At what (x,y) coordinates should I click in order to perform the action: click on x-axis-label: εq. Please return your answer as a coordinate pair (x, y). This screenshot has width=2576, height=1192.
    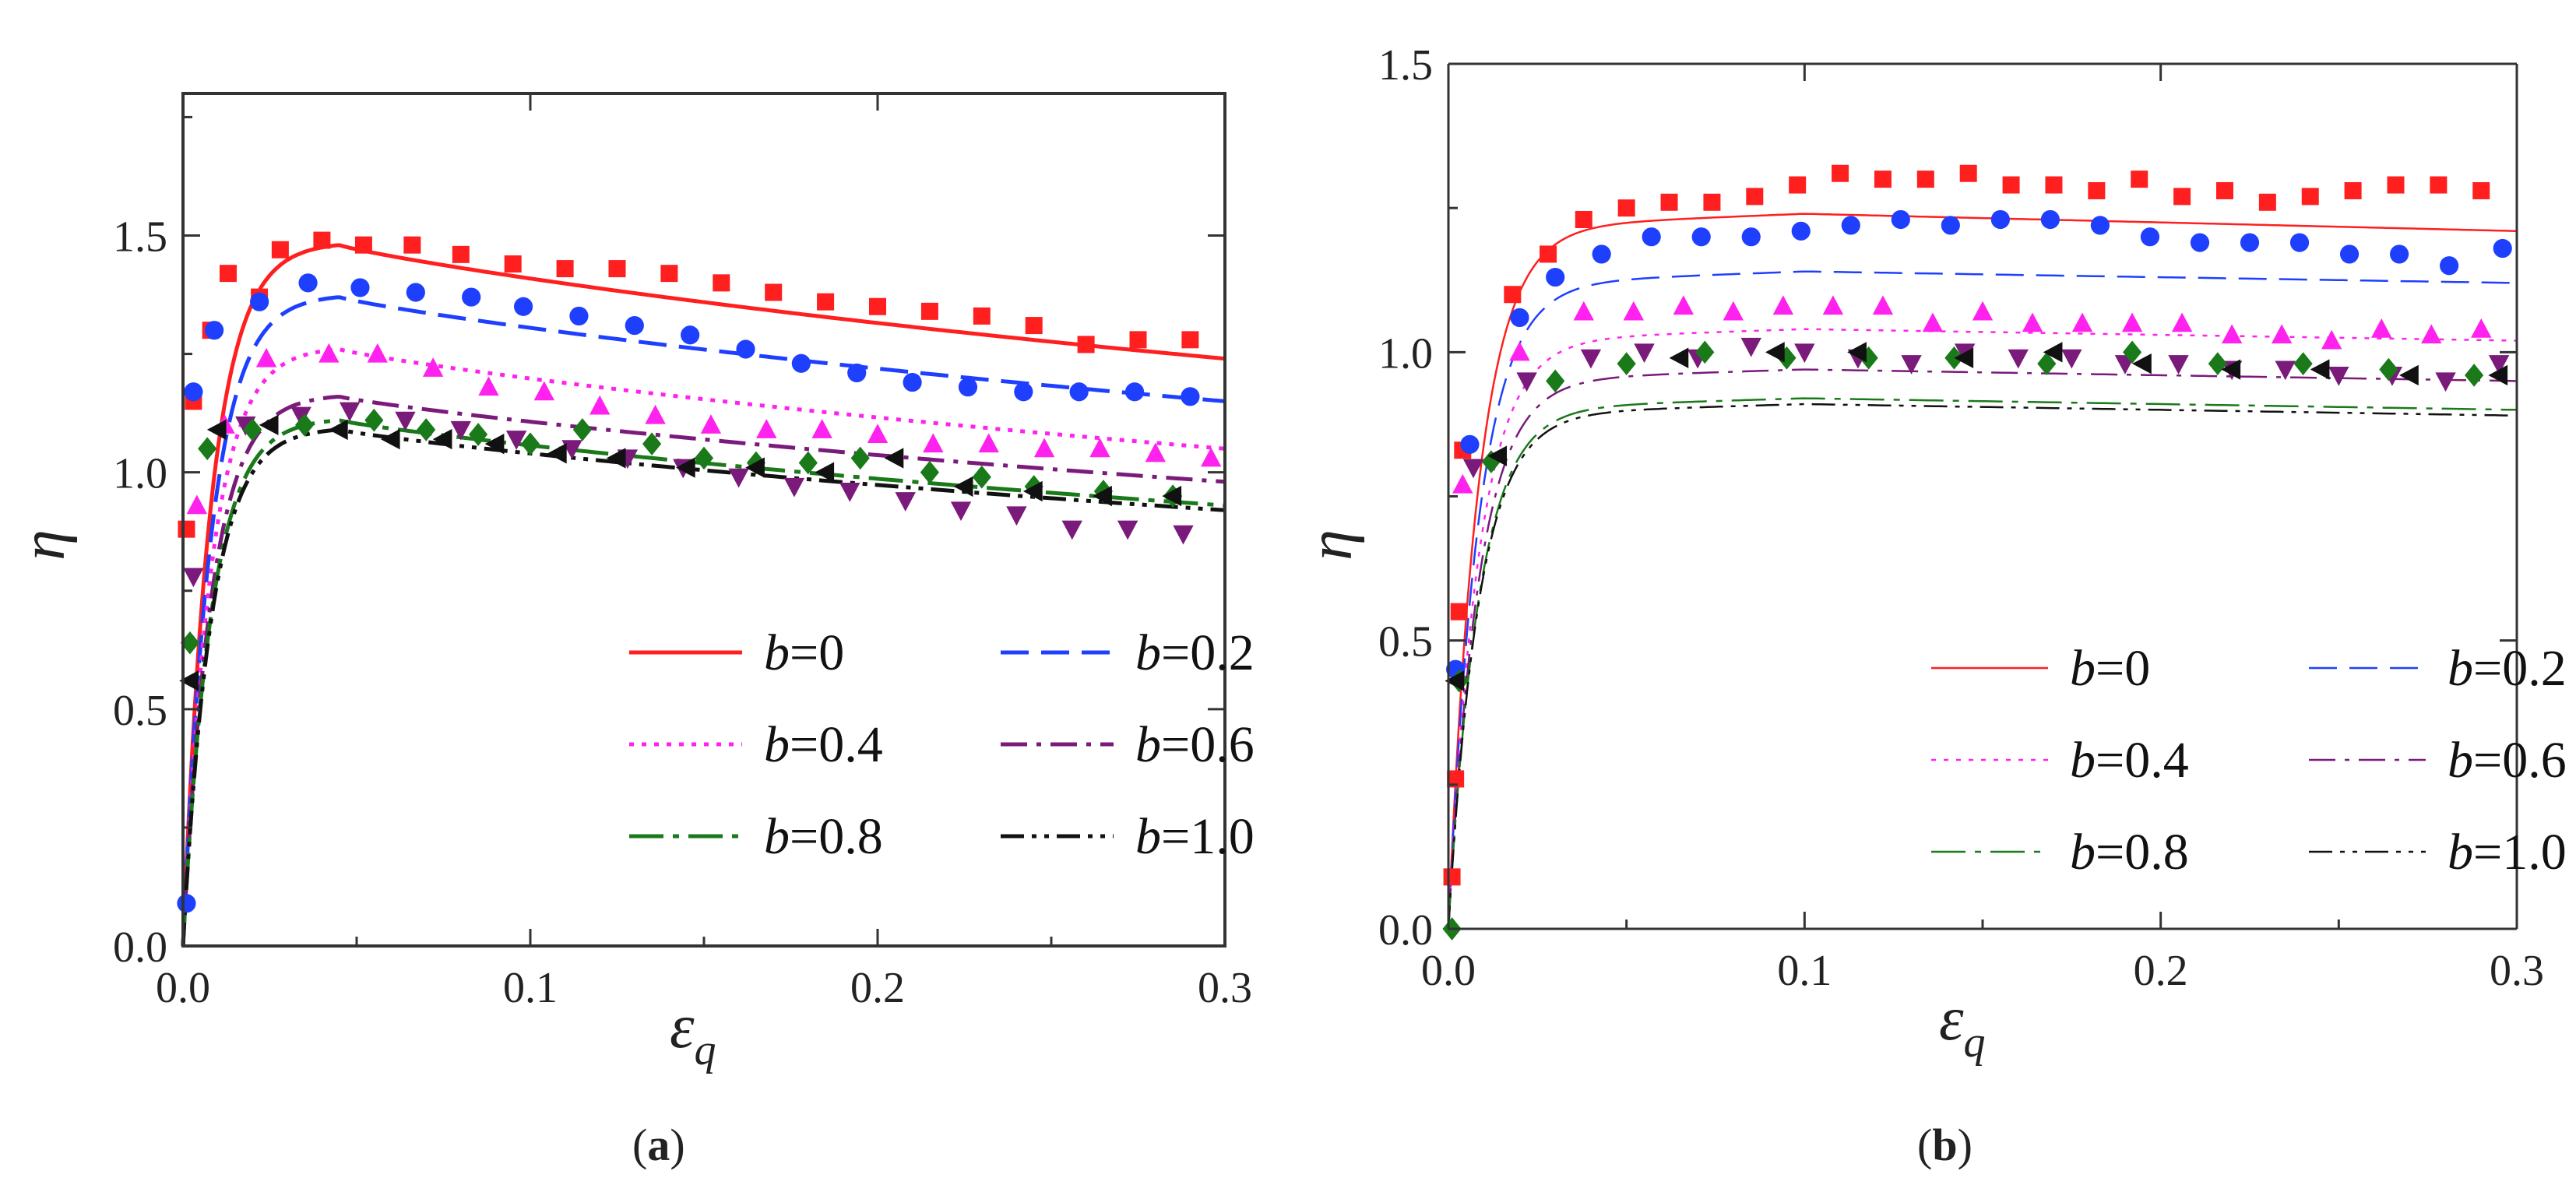
    Looking at the image, I should click on (1962, 1026).